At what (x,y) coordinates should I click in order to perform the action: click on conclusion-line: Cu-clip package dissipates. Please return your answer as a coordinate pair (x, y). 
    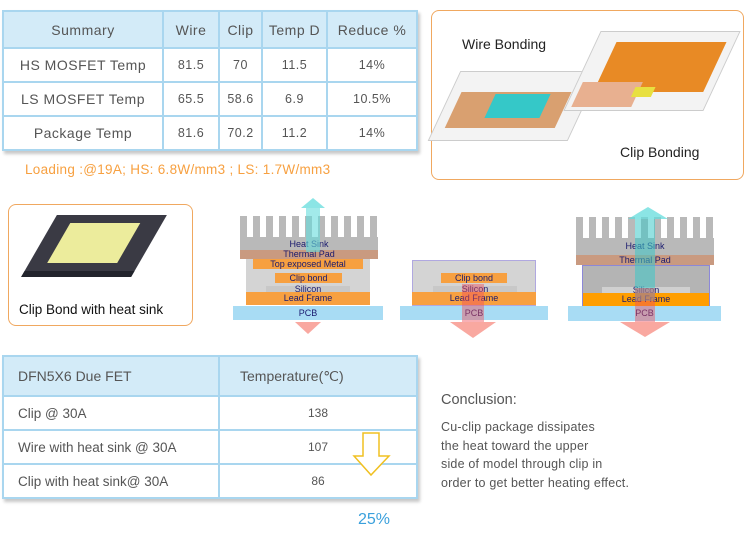
    Looking at the image, I should click on (518, 427).